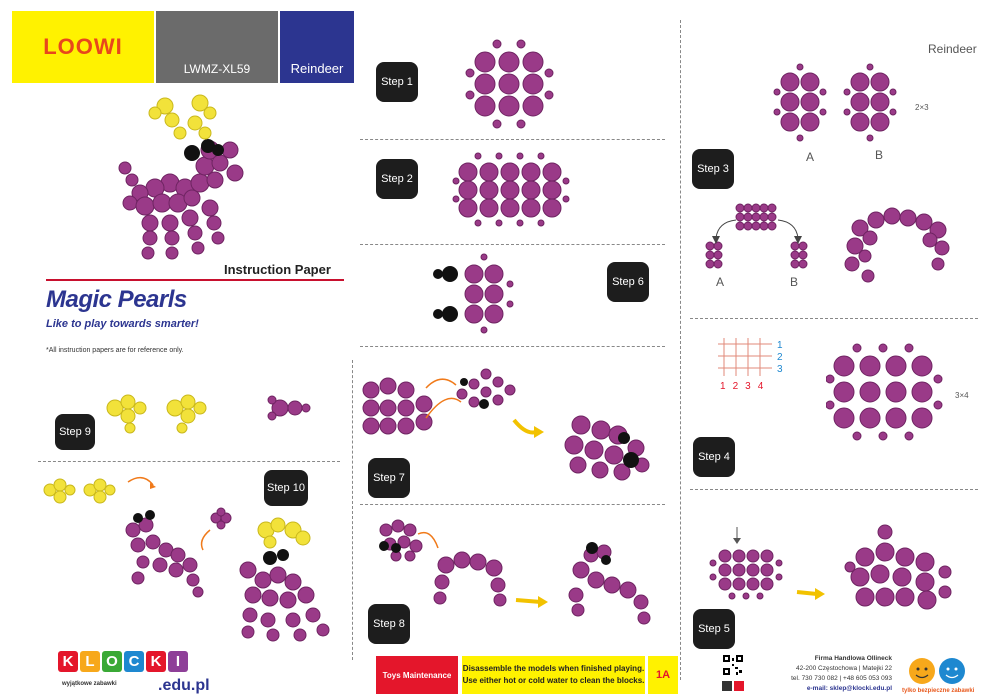 The height and width of the screenshot is (699, 983). What do you see at coordinates (938, 691) in the screenshot?
I see `safe-toys-caption: tylko bezpieczne zabawki` at bounding box center [938, 691].